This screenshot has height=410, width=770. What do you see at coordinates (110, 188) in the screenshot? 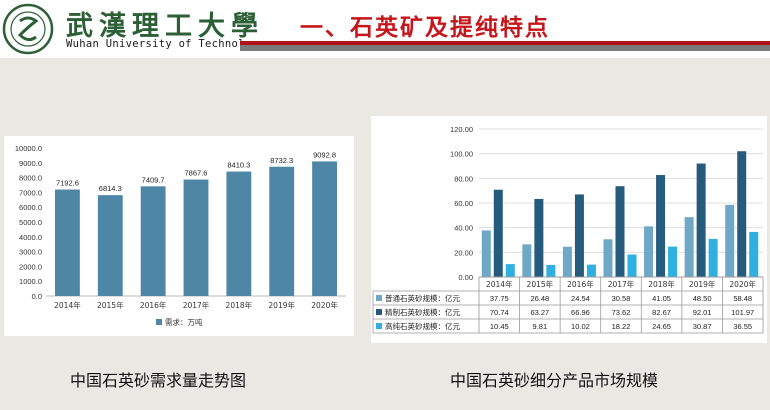
I see `demand-data-label: 6814.3` at bounding box center [110, 188].